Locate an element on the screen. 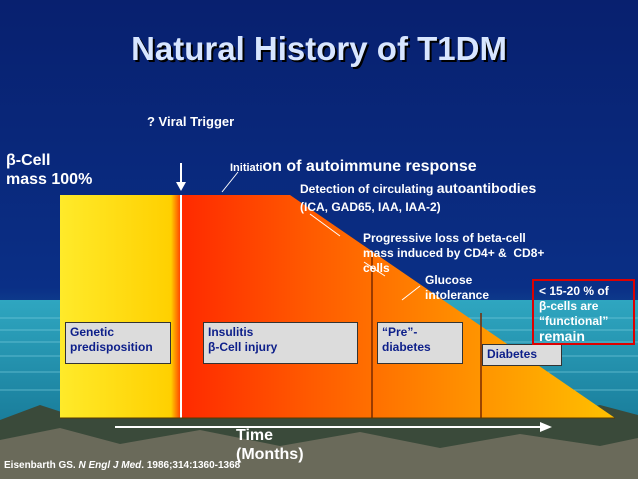  initiation-label: Initiation of autoimmune response is located at coordinates (353, 166).